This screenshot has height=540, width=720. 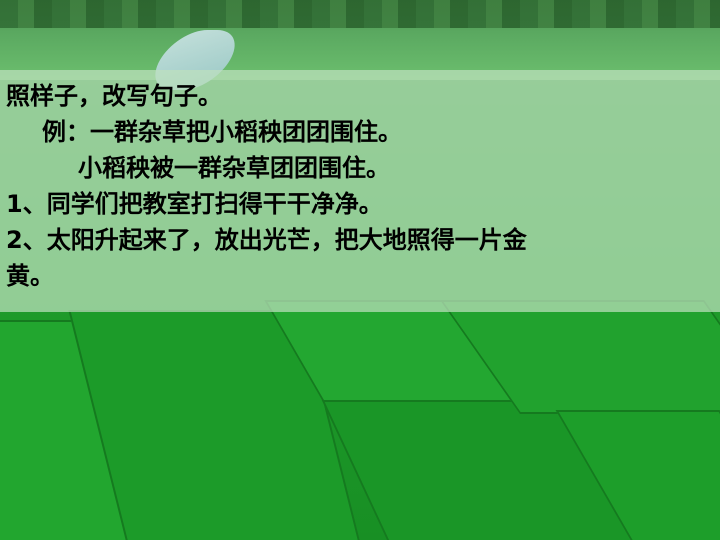 I want to click on instruction-text: 照样子，改写句子。, so click(x=114, y=96).